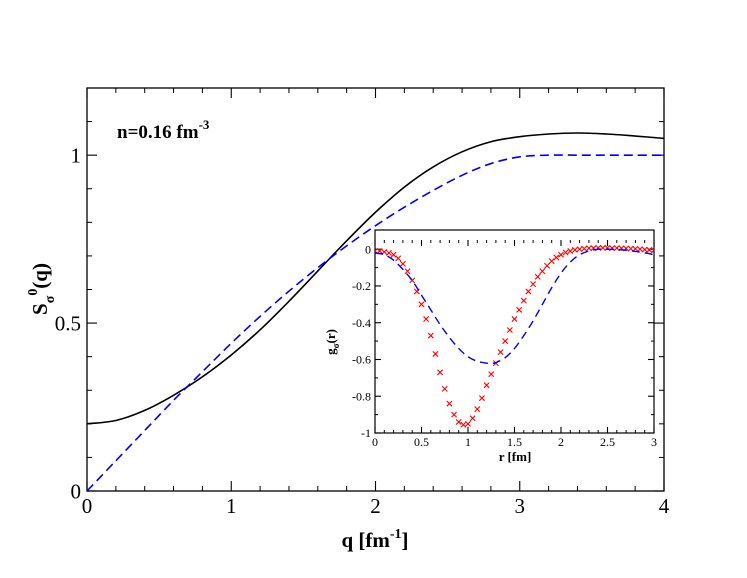 The height and width of the screenshot is (578, 747). I want to click on main-x-tick-label: 1, so click(231, 506).